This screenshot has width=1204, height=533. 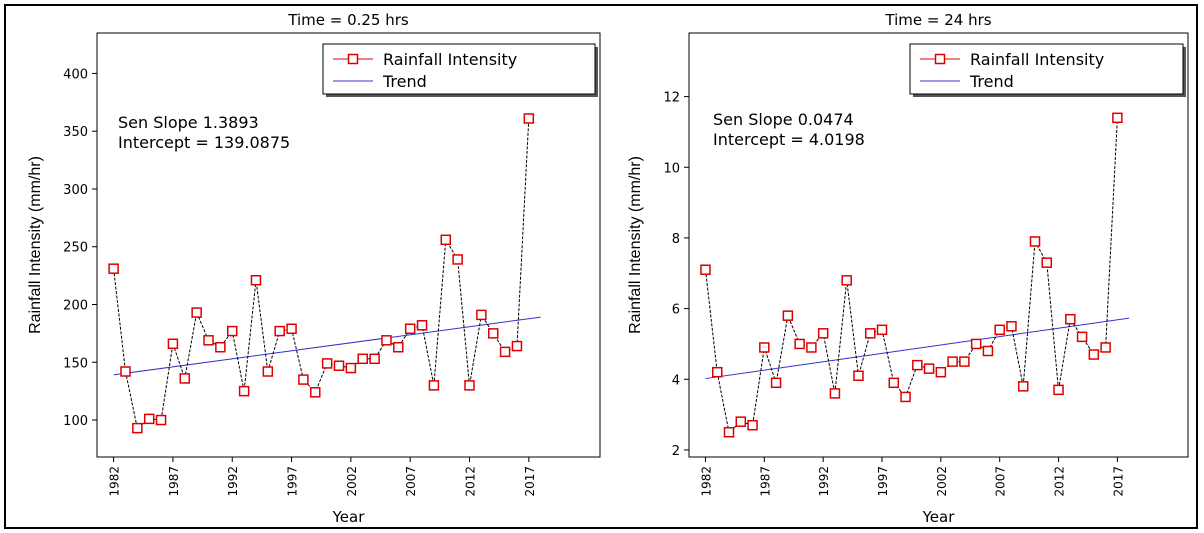 What do you see at coordinates (204, 142) in the screenshot?
I see `chart1-annotation-line: Intercept = 139.0875` at bounding box center [204, 142].